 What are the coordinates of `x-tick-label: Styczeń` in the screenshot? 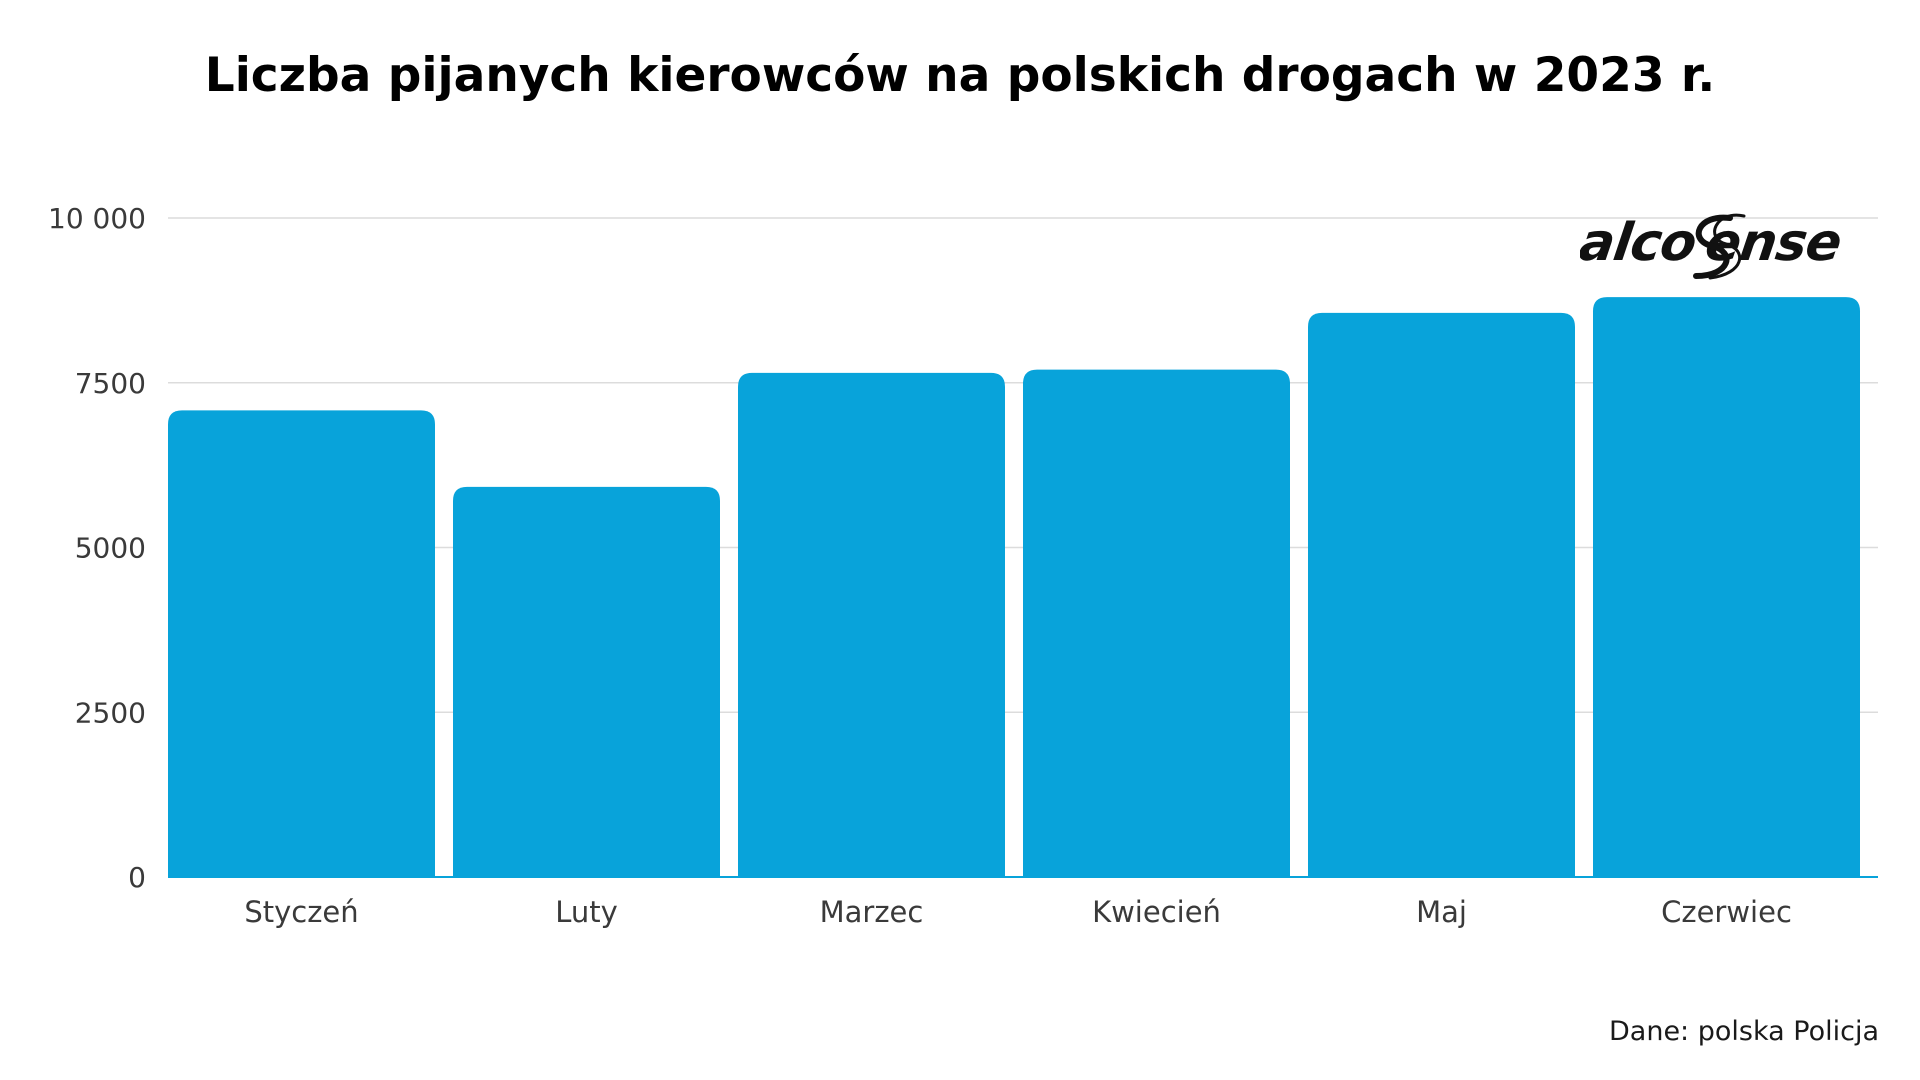 It's located at (301, 912).